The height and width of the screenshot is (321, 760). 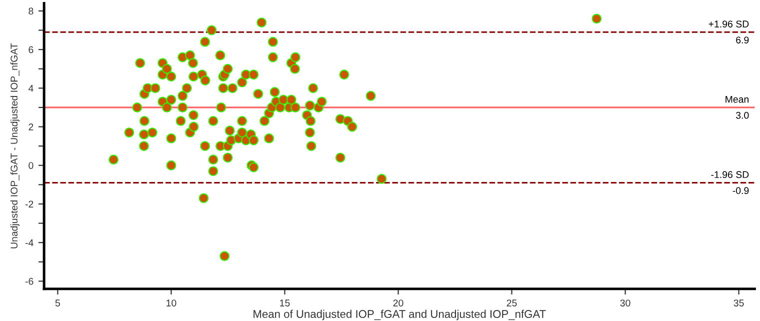 What do you see at coordinates (31, 88) in the screenshot?
I see `y-tick-label: 4` at bounding box center [31, 88].